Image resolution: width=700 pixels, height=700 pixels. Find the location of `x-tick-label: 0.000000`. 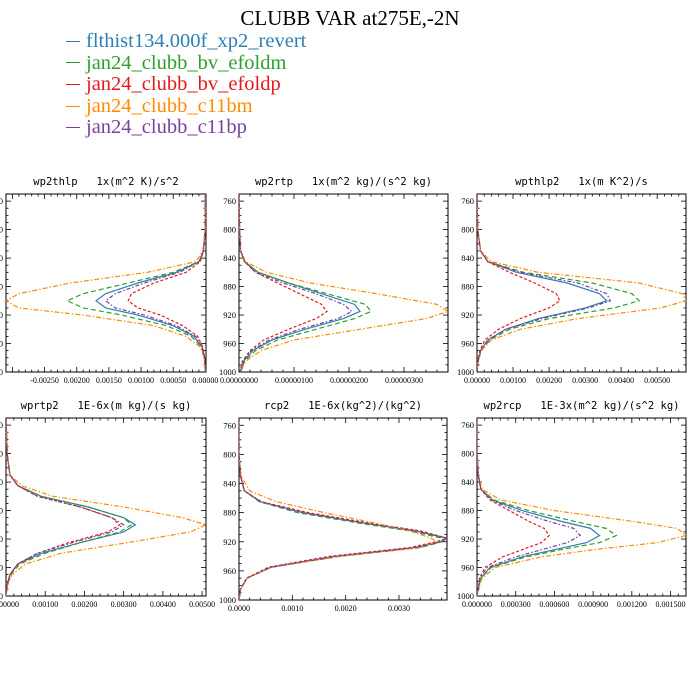

x-tick-label: 0.000000 is located at coordinates (477, 604).